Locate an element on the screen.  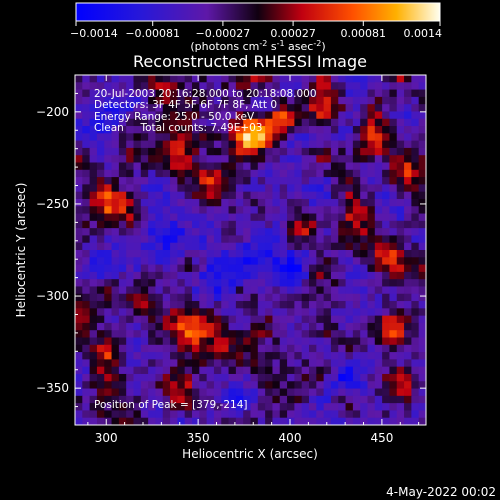
colorbar-strip is located at coordinates (258, 12).